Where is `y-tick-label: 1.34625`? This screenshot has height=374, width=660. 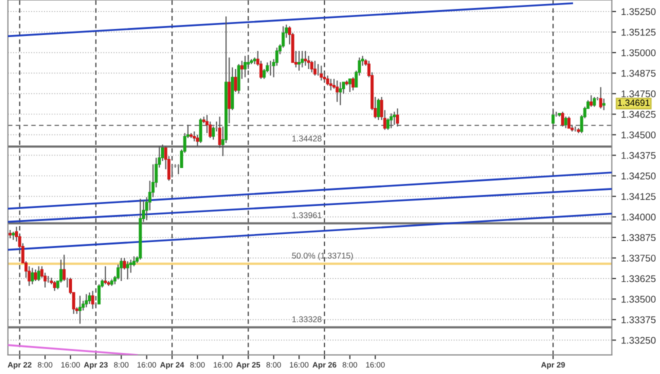 y-tick-label: 1.34625 is located at coordinates (639, 114).